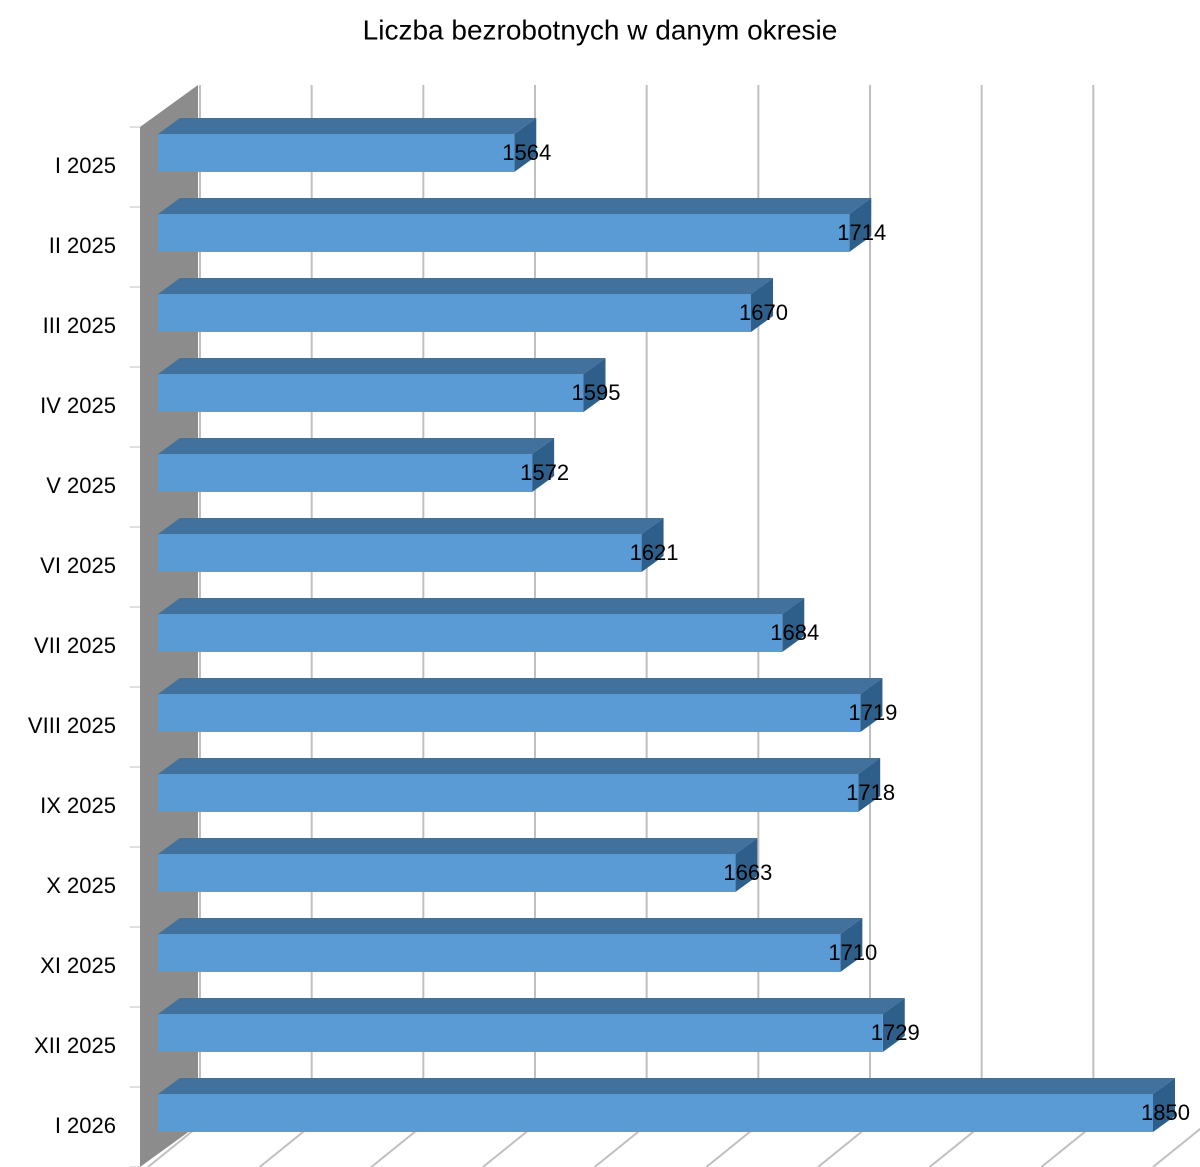  I want to click on value-label: 1572, so click(544, 472).